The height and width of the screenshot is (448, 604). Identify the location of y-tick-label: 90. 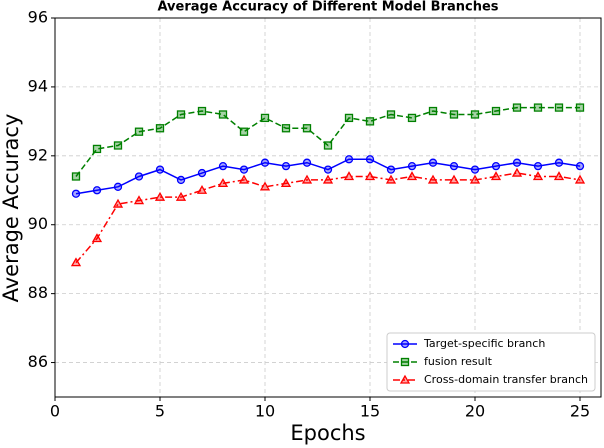
(38, 223).